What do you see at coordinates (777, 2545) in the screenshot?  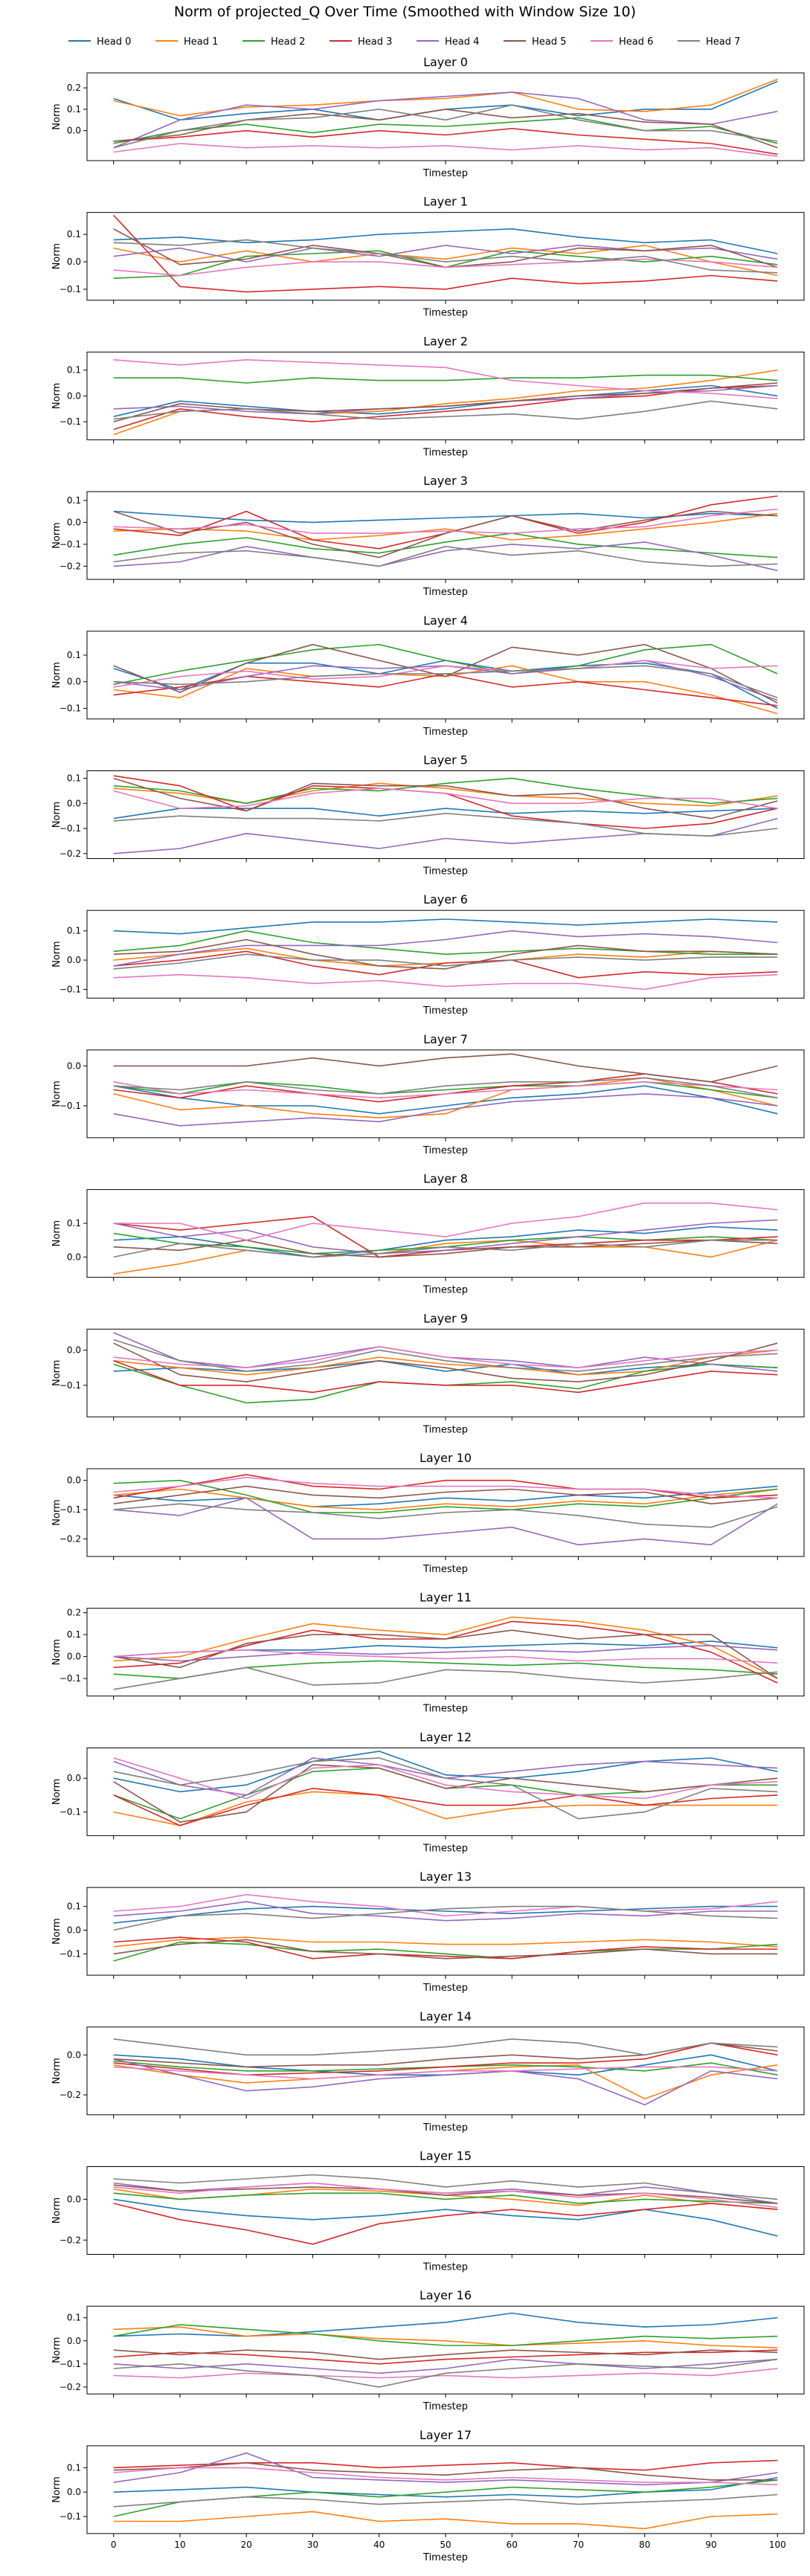 I see `x-tick-label: 100` at bounding box center [777, 2545].